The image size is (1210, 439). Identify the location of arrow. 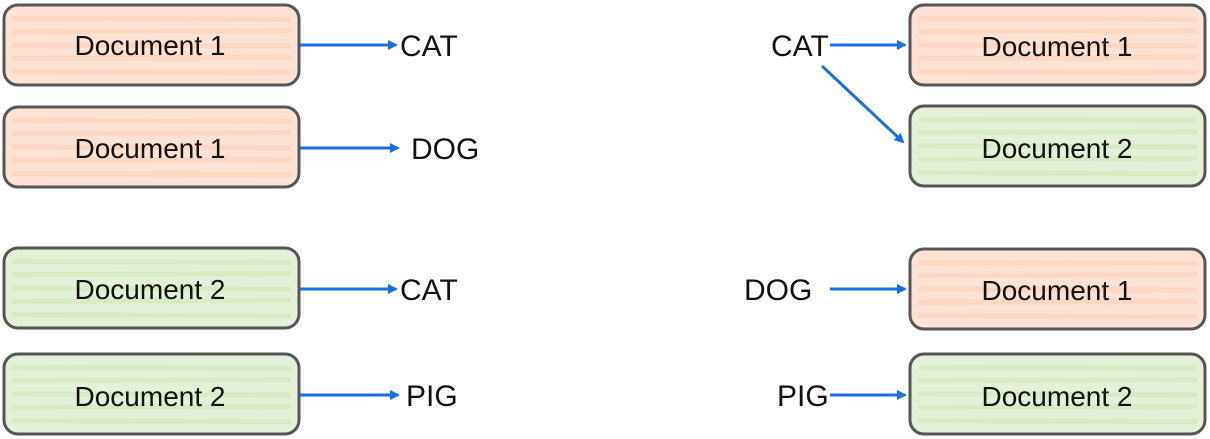
(862, 104).